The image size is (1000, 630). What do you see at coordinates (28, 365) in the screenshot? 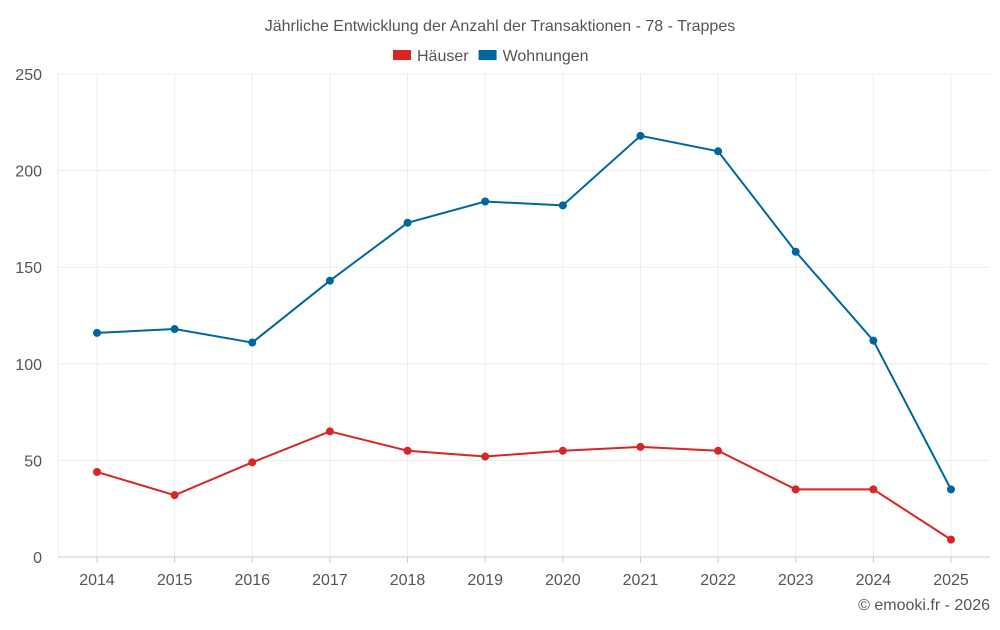
I see `y-tick-label: 100` at bounding box center [28, 365].